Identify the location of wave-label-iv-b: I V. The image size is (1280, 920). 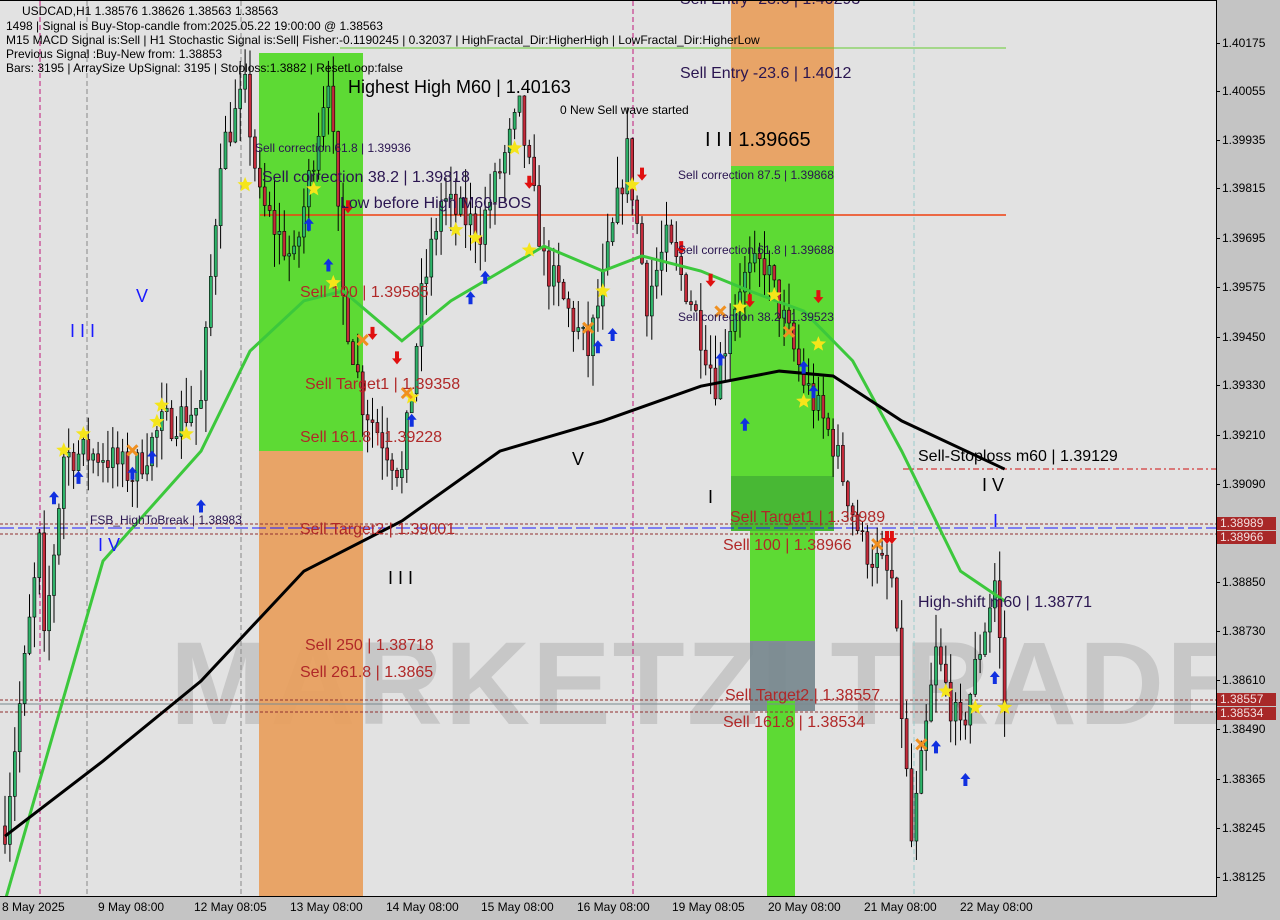
(993, 485).